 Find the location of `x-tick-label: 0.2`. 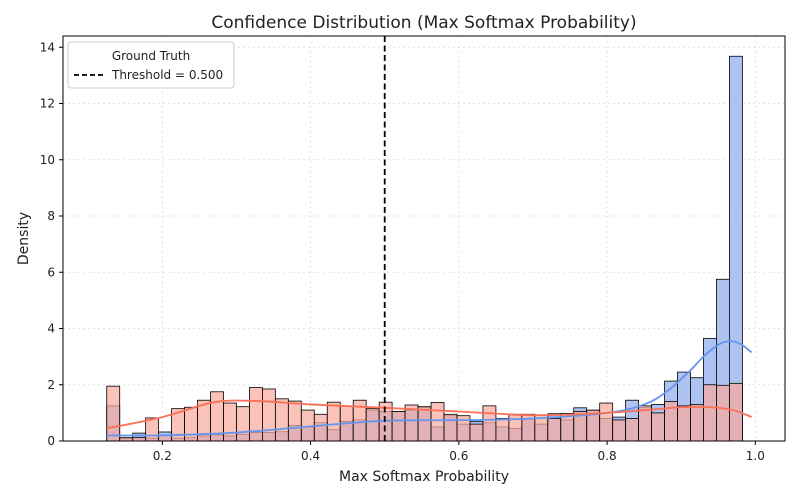

x-tick-label: 0.2 is located at coordinates (162, 456).